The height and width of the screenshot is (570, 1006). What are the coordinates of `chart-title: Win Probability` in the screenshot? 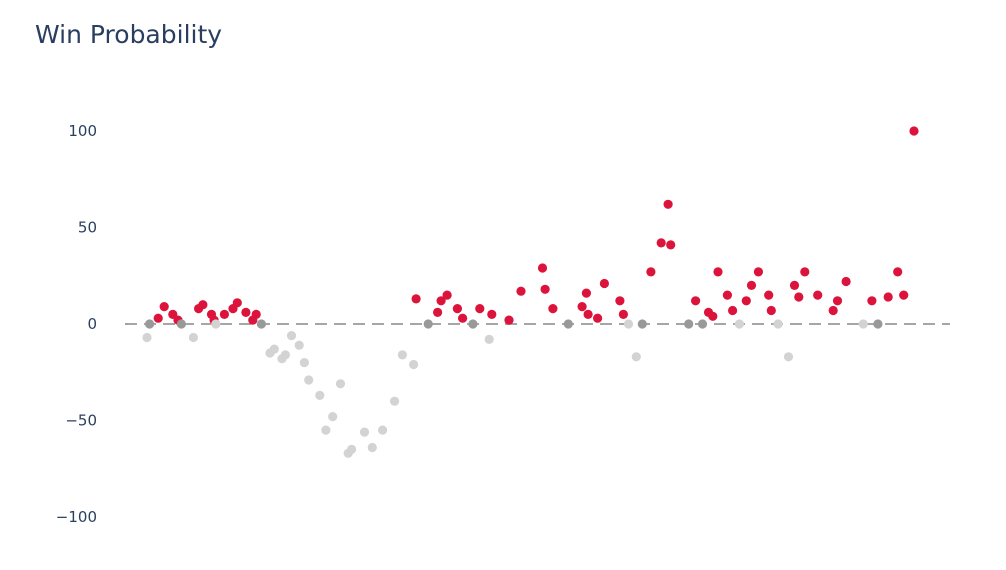 It's located at (129, 34).